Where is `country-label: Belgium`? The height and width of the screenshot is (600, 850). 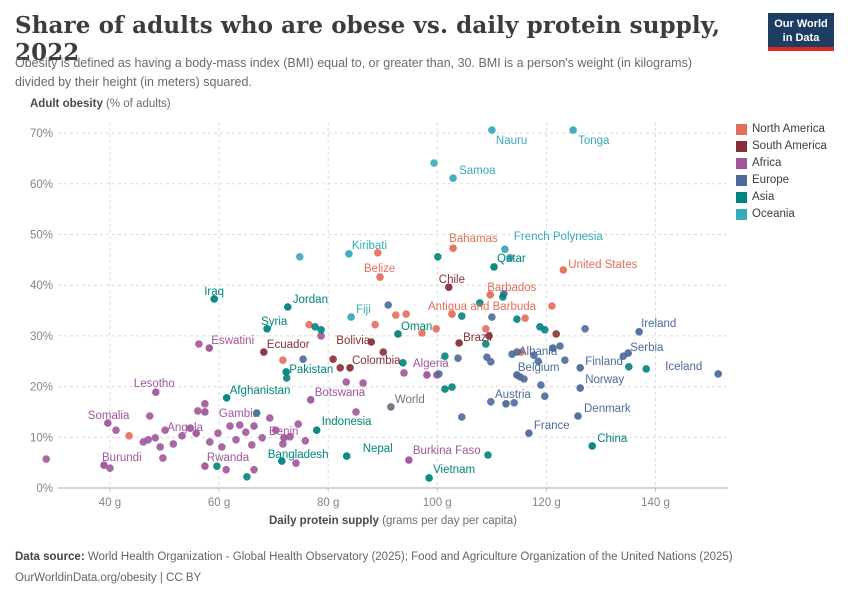 country-label: Belgium is located at coordinates (539, 368).